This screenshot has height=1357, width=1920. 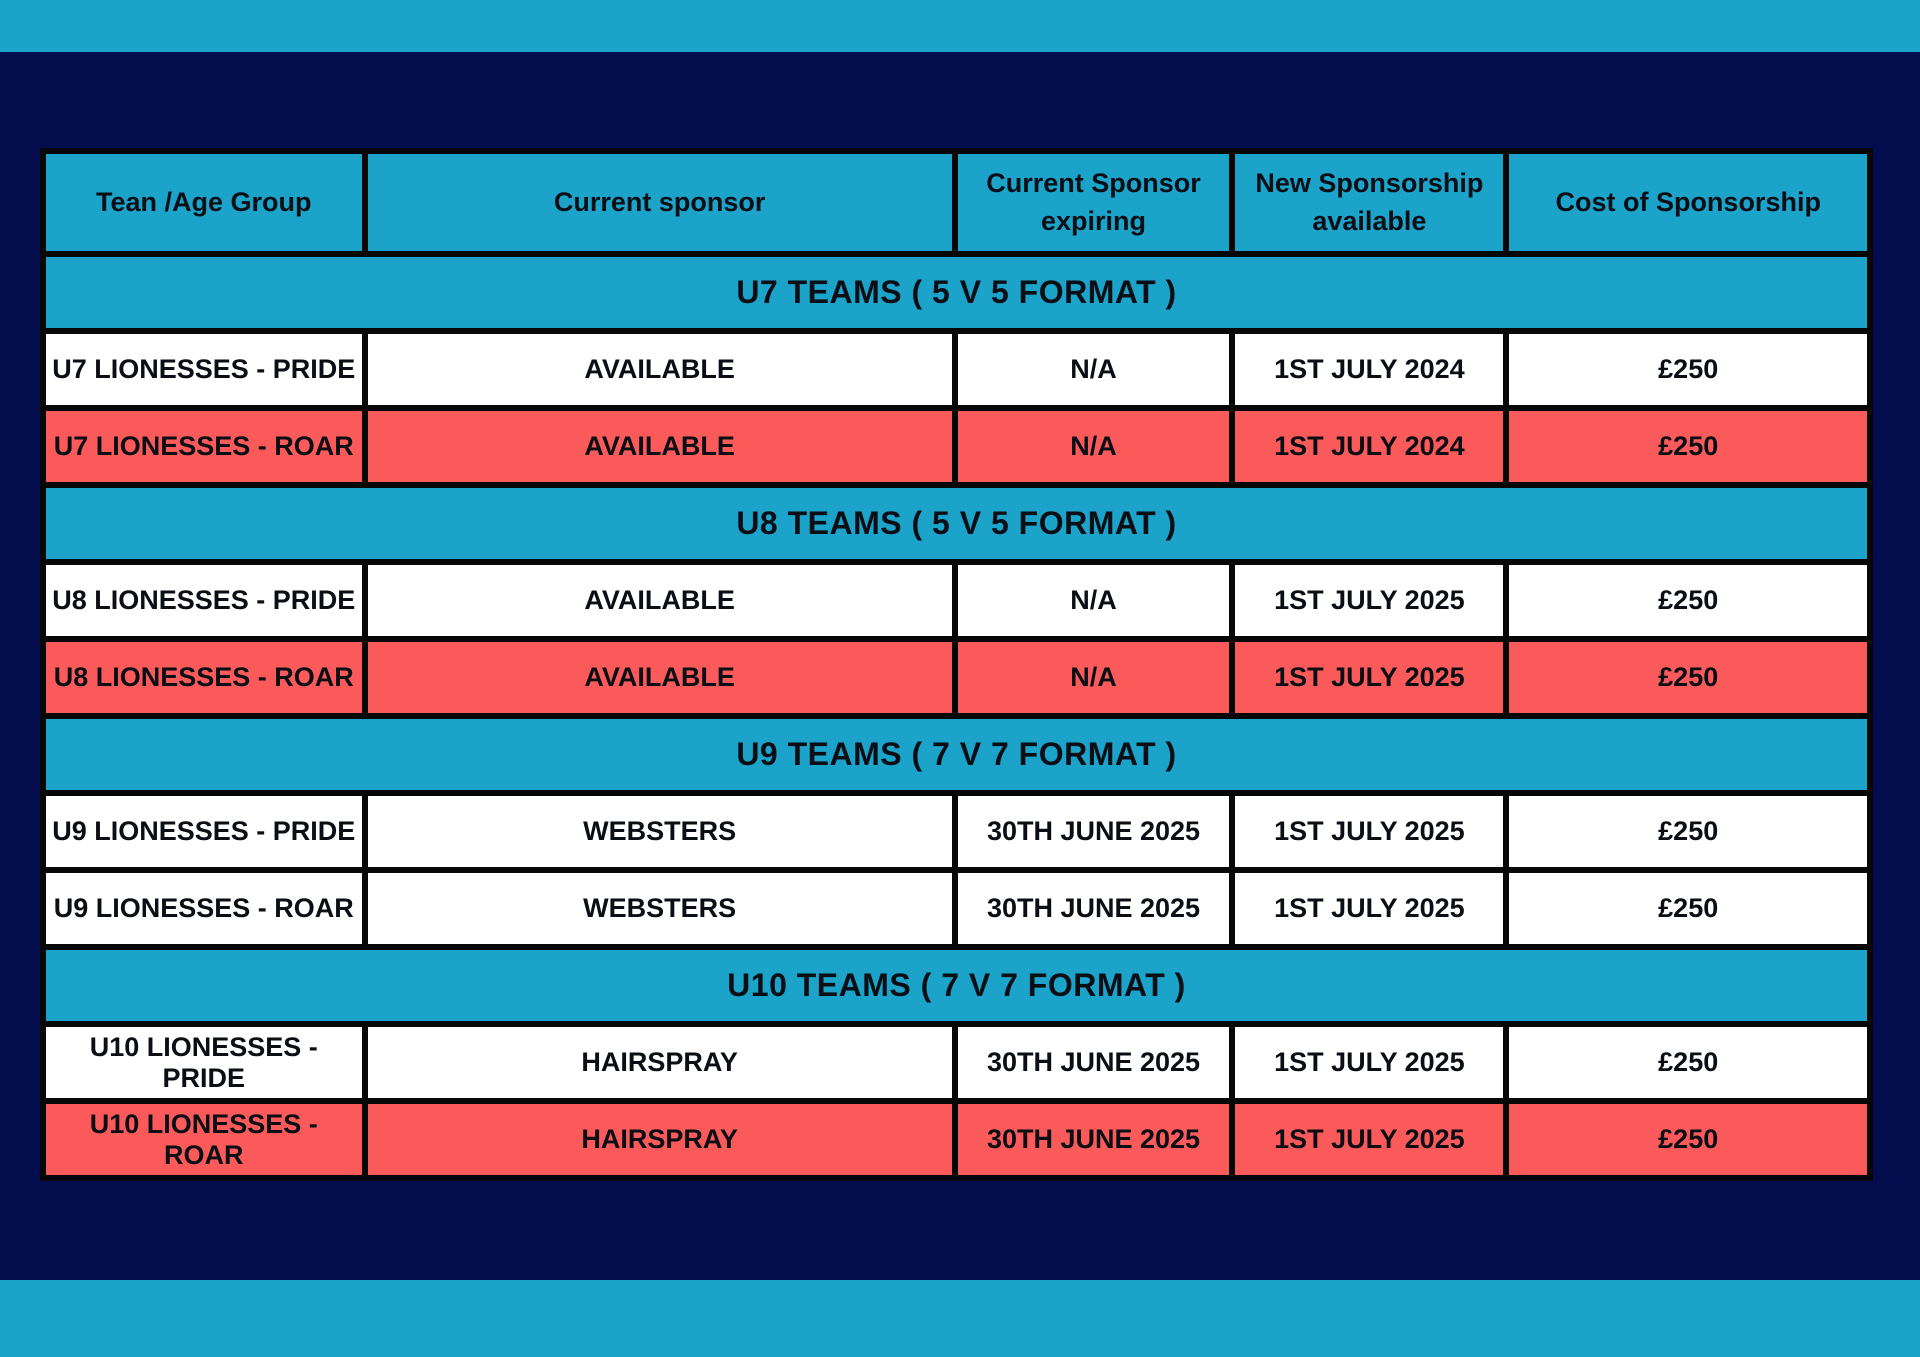 What do you see at coordinates (204, 446) in the screenshot?
I see `team-cell: U7 LIONESSES - ROAR` at bounding box center [204, 446].